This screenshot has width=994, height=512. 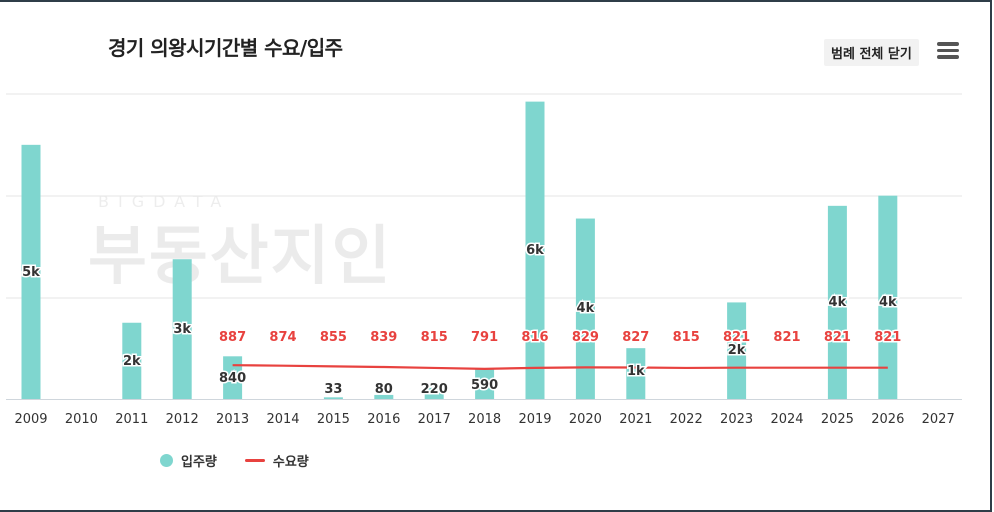 I want to click on x-tick-label-2018: 2018, so click(x=484, y=419).